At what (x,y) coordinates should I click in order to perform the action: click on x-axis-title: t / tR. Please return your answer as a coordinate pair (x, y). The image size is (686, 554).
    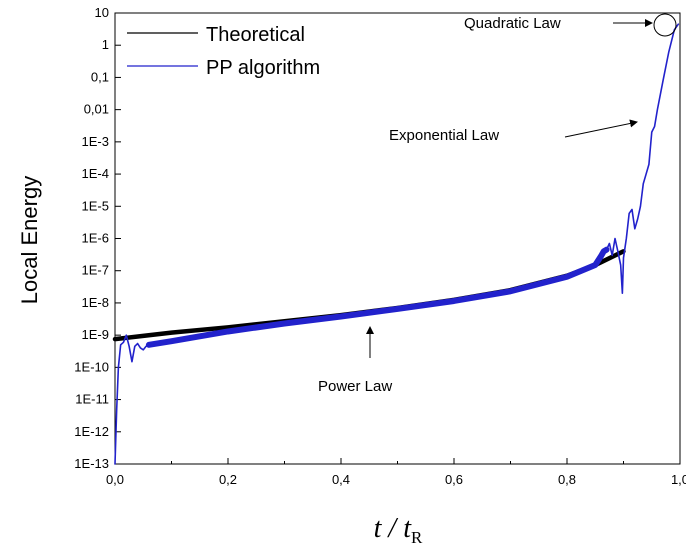
    Looking at the image, I should click on (398, 530).